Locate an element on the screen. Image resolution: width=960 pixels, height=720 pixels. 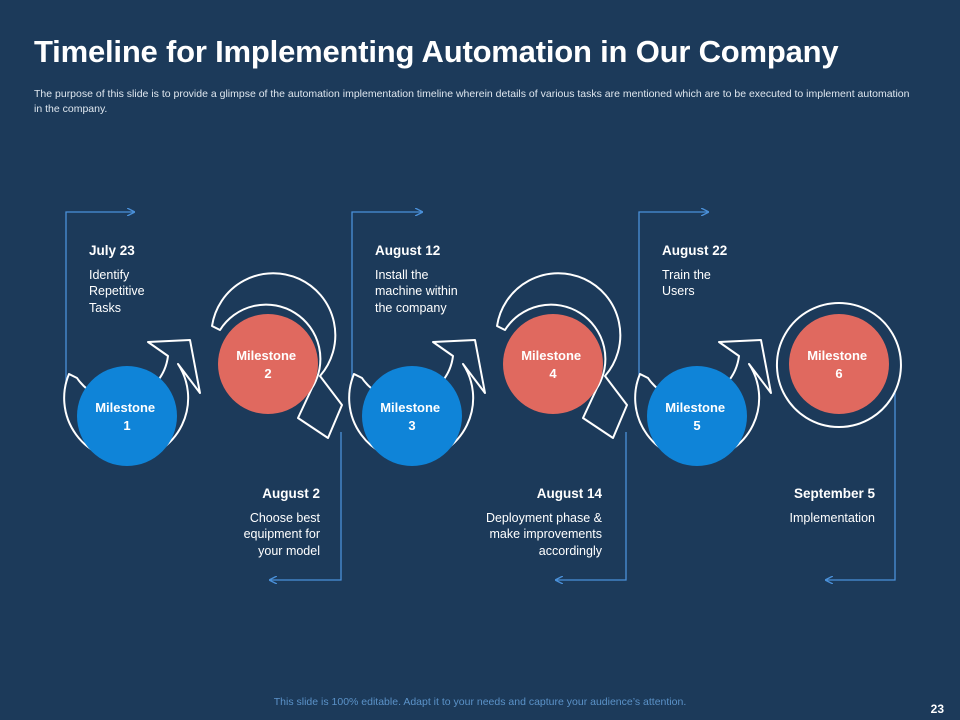
milestone-task-1: Identify Repetitive Tasks is located at coordinates (117, 291).